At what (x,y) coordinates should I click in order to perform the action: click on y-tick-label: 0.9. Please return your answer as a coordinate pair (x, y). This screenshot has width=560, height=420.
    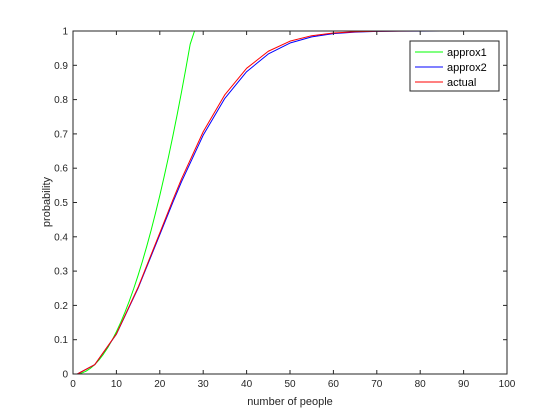
    Looking at the image, I should click on (61, 66).